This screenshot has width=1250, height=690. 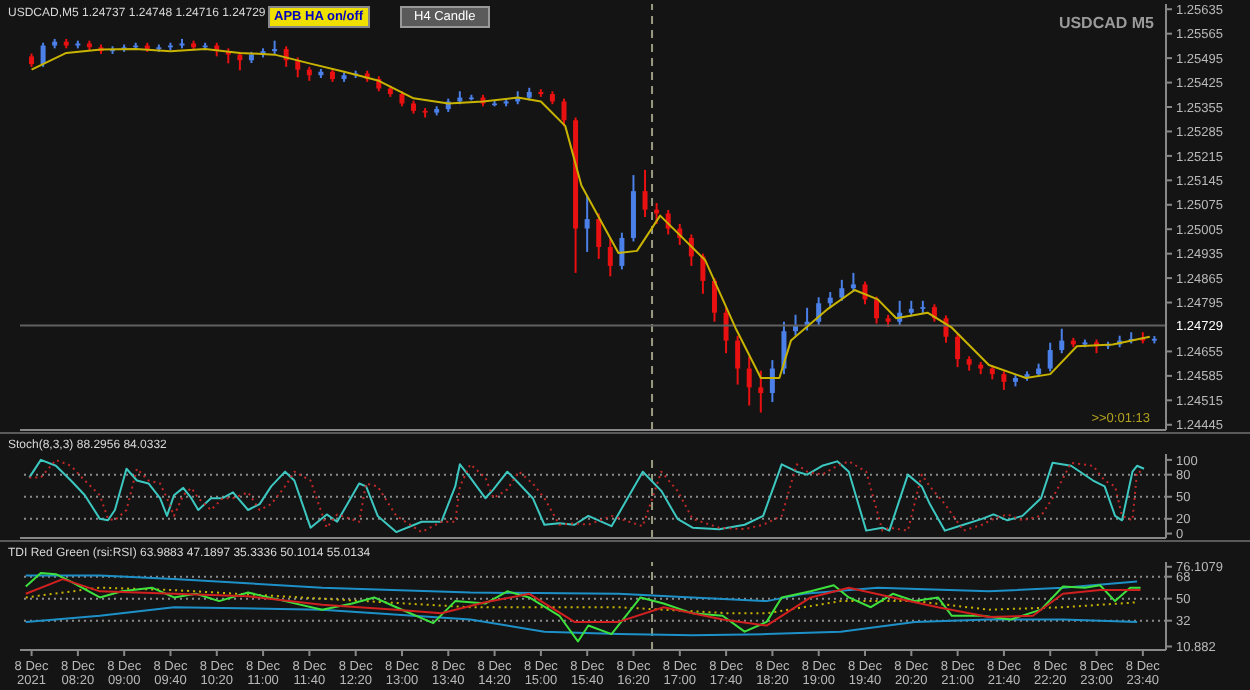 I want to click on annotation: USDCAD M5, so click(x=1106, y=23).